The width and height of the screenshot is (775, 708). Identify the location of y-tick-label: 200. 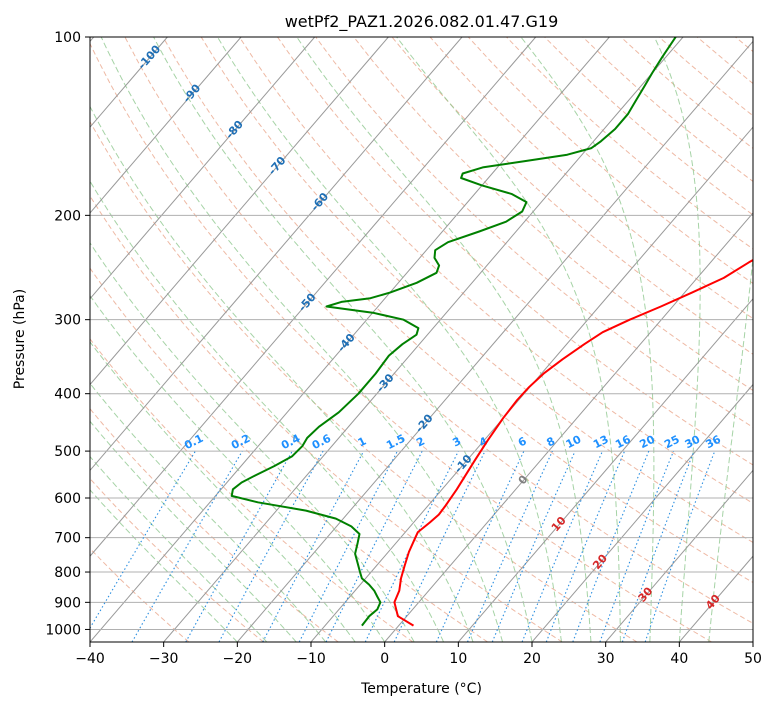
(67, 216).